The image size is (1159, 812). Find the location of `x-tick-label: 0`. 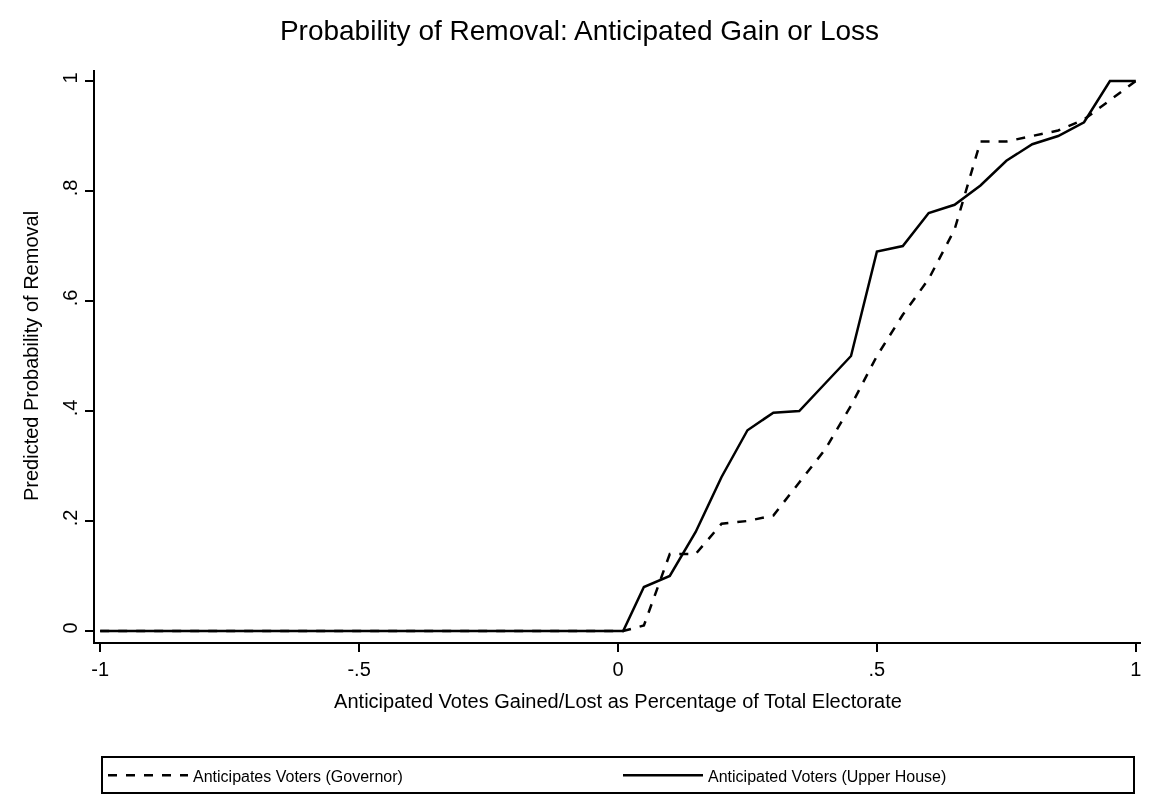

x-tick-label: 0 is located at coordinates (618, 669).